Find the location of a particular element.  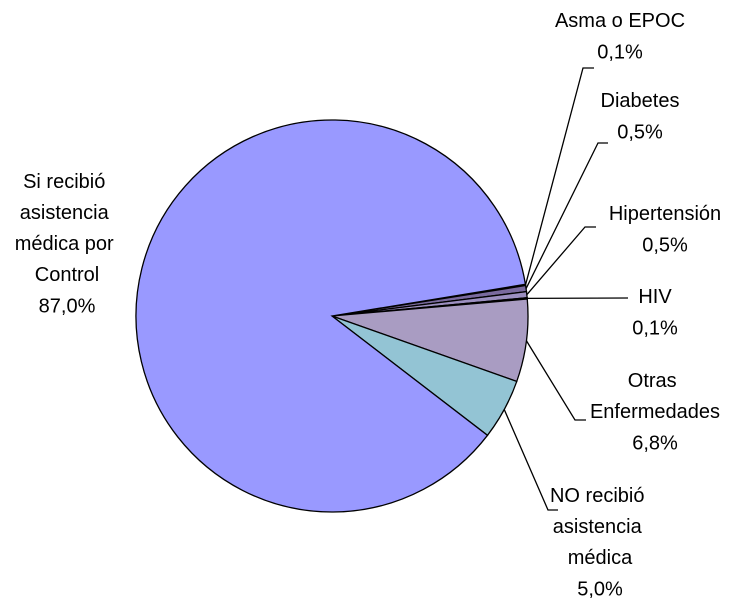

slice-label: Diabetes is located at coordinates (640, 101).